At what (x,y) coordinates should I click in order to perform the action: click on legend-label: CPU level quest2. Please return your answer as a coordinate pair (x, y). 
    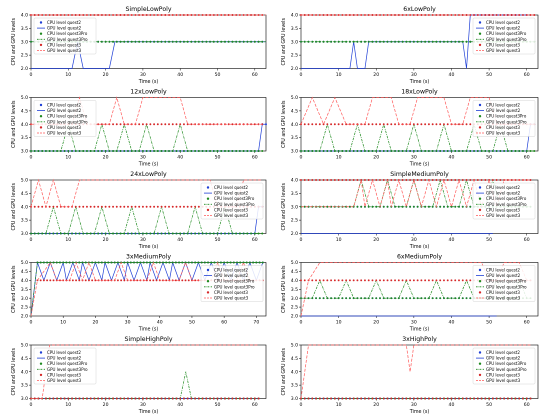
    Looking at the image, I should click on (503, 22).